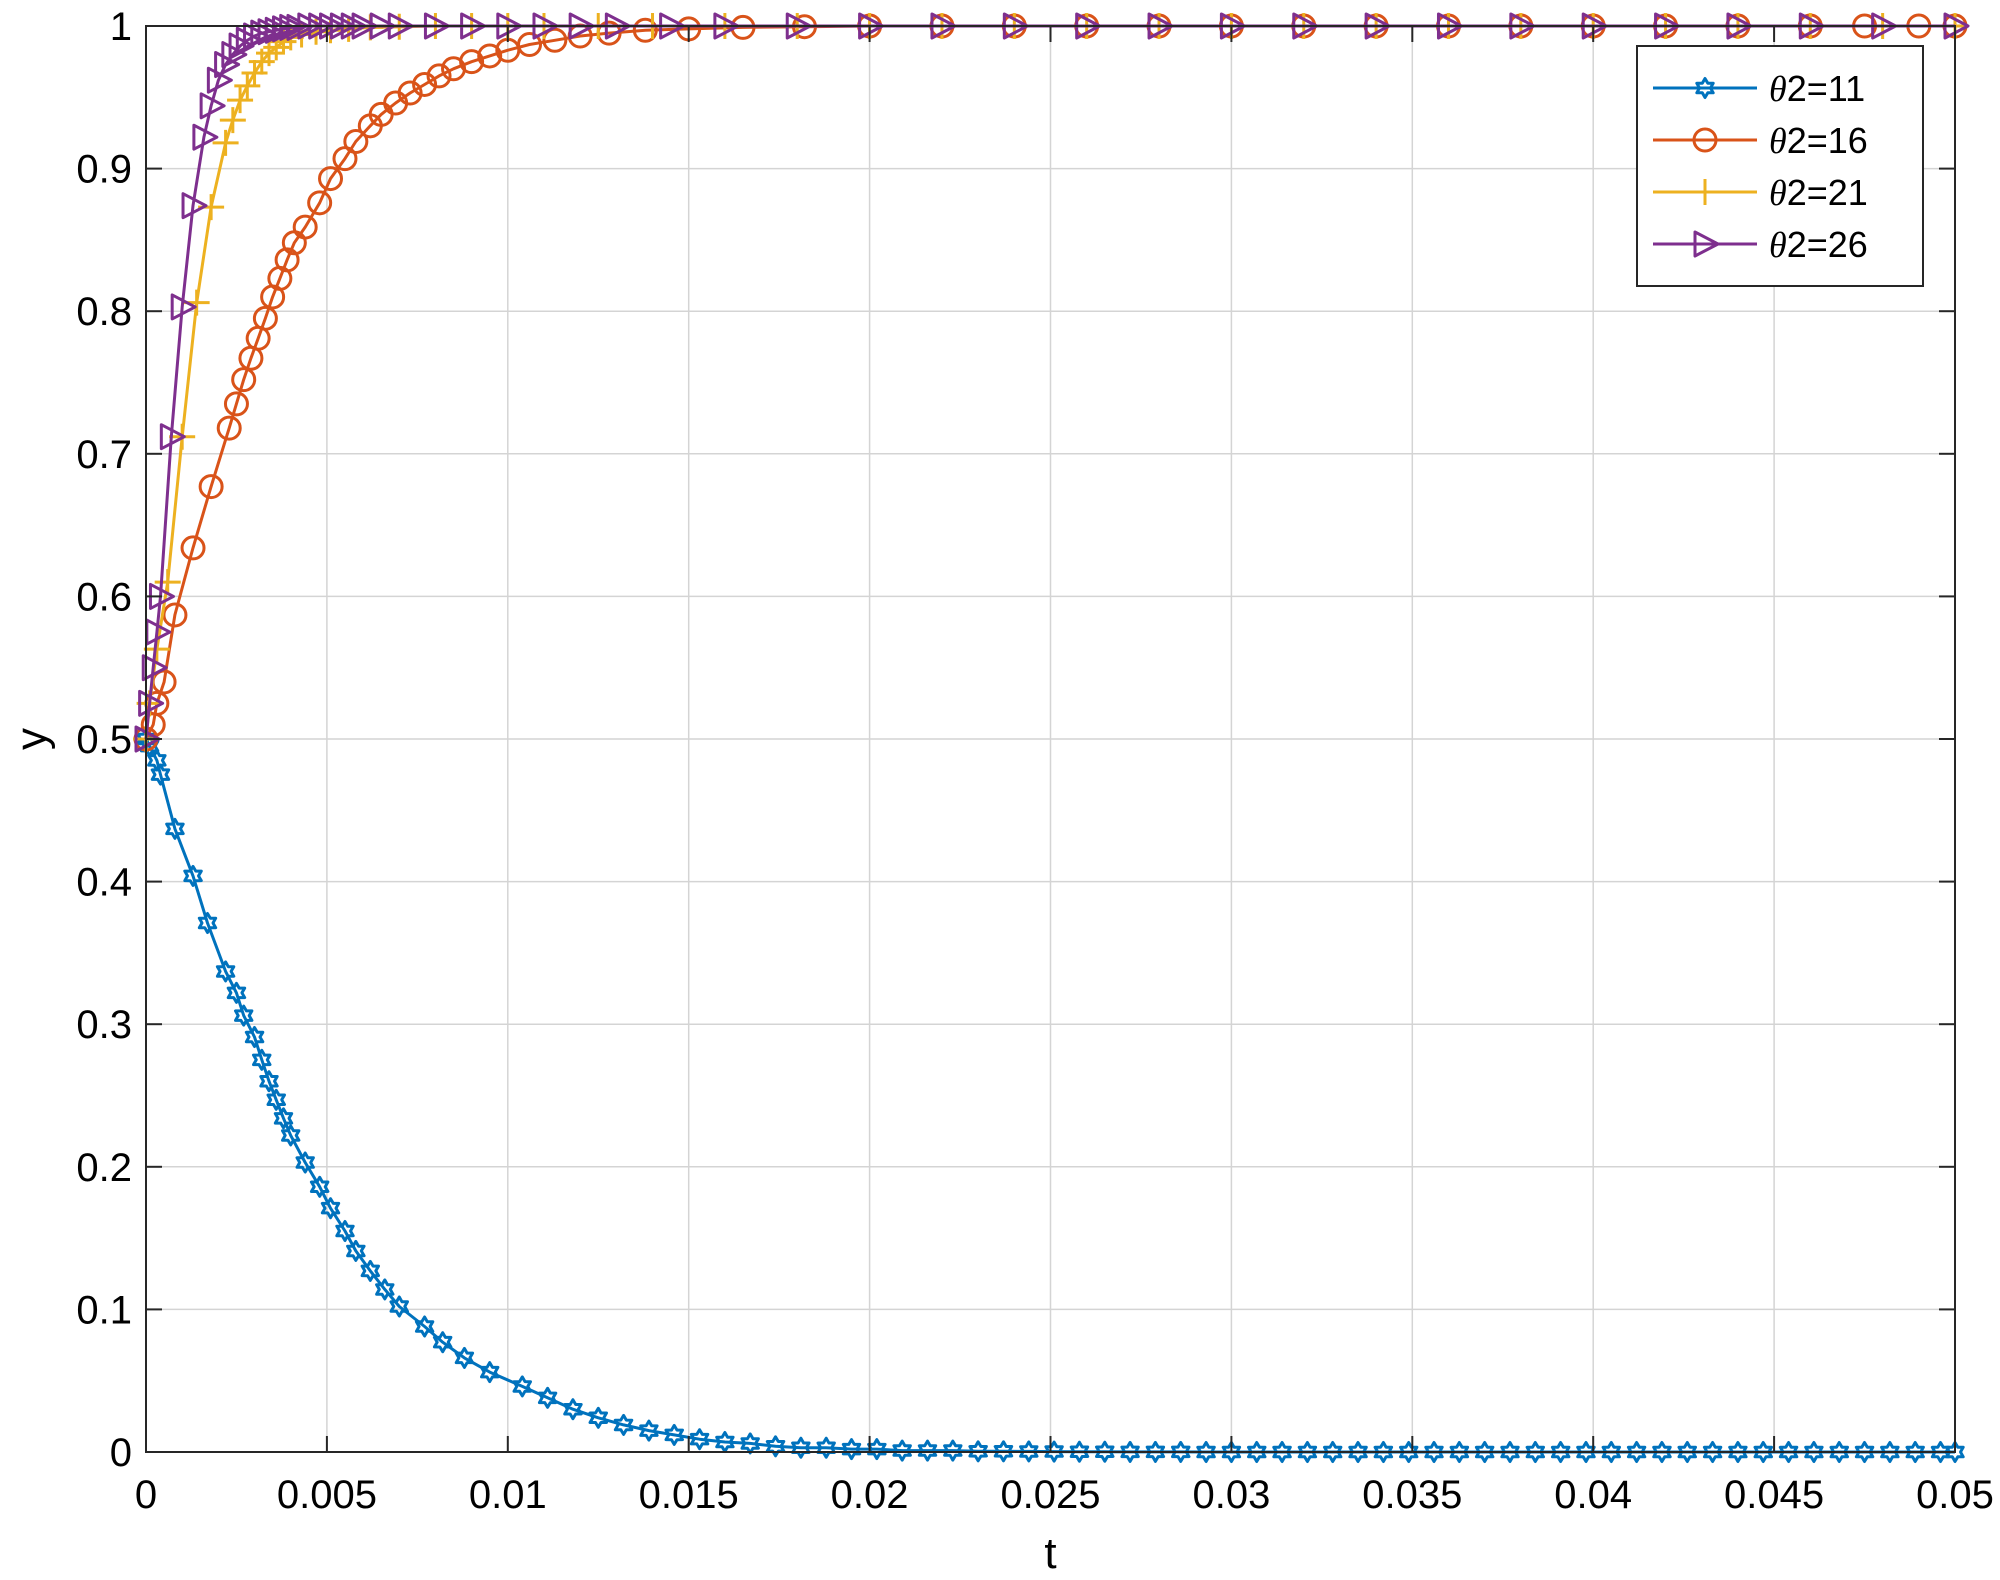  I want to click on x-tick-label: 0.005, so click(327, 1495).